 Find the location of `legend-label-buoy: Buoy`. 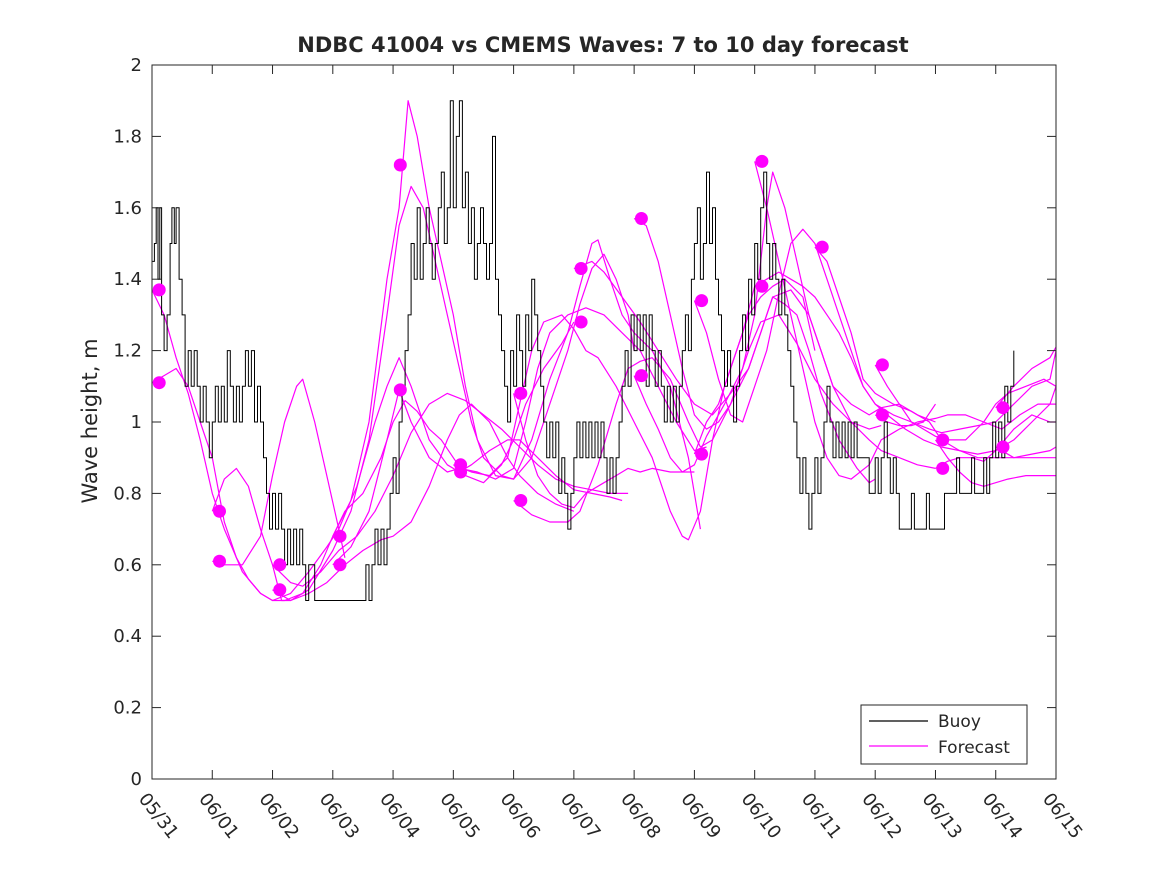

legend-label-buoy: Buoy is located at coordinates (959, 722).